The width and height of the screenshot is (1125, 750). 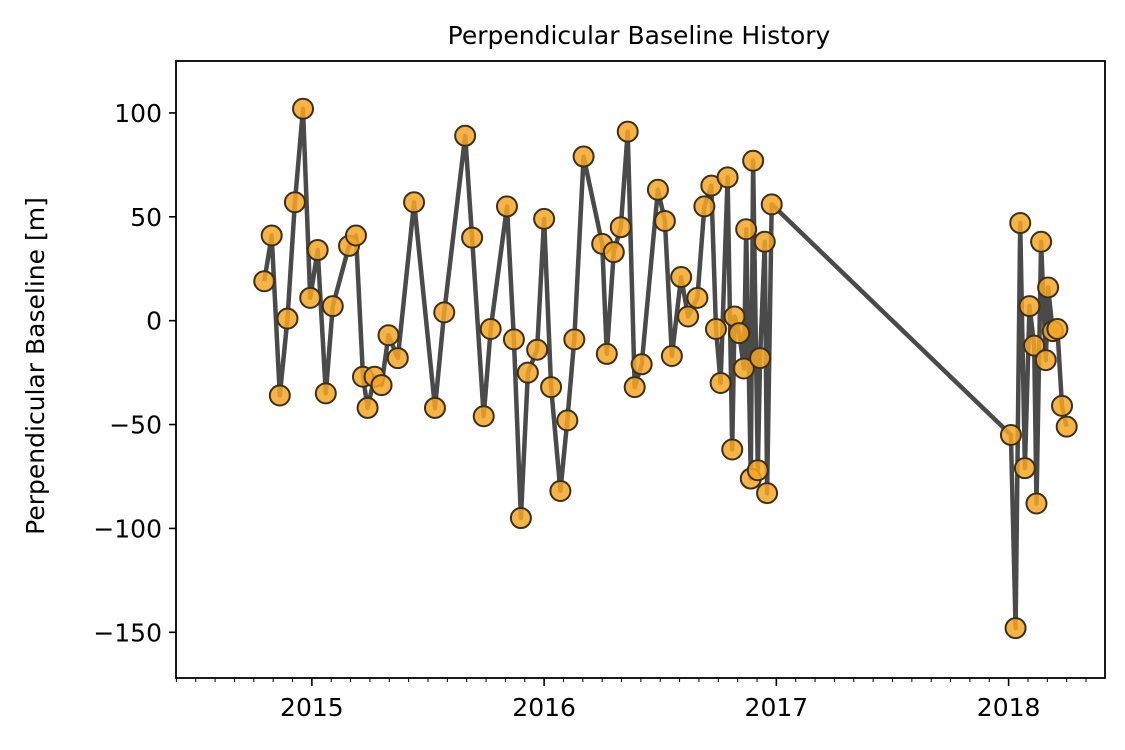 I want to click on y-tick-label-0: 100, so click(x=138, y=113).